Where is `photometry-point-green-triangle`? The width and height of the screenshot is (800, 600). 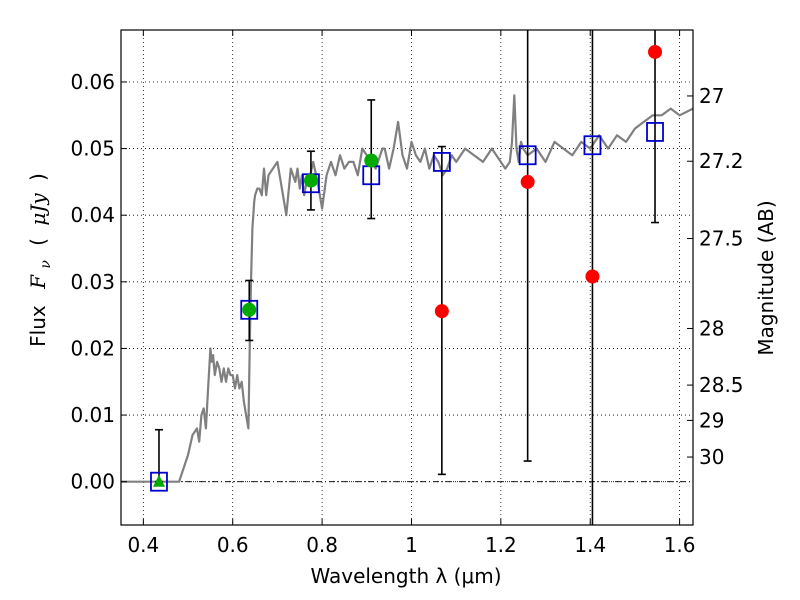
photometry-point-green-triangle is located at coordinates (158, 480).